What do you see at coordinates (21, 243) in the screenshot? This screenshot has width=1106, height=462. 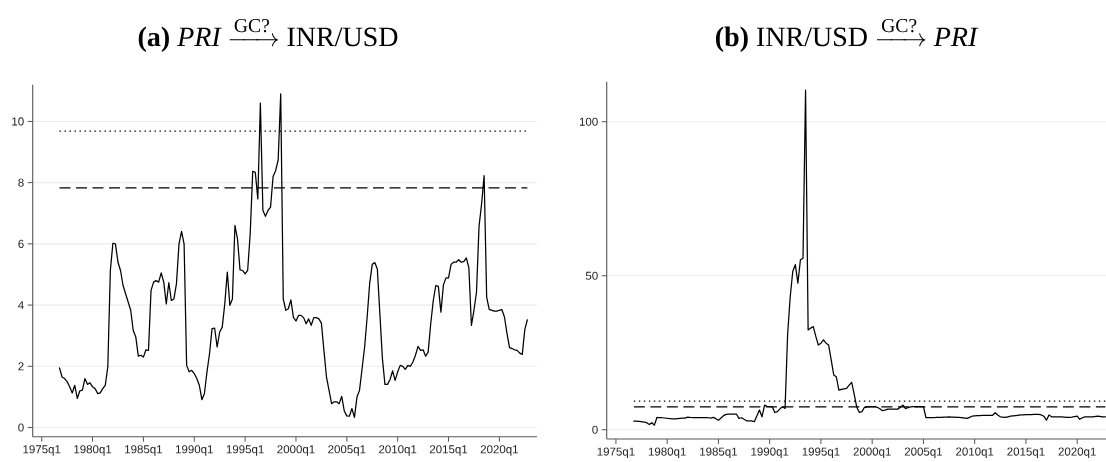 I see `y-tick-label: 6` at bounding box center [21, 243].